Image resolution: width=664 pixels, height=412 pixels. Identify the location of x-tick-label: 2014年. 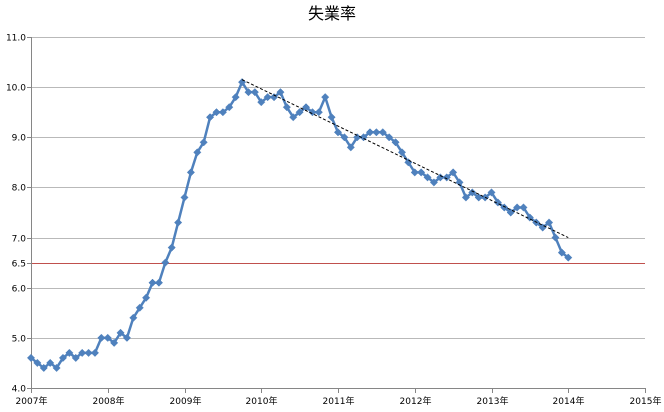
(569, 401).